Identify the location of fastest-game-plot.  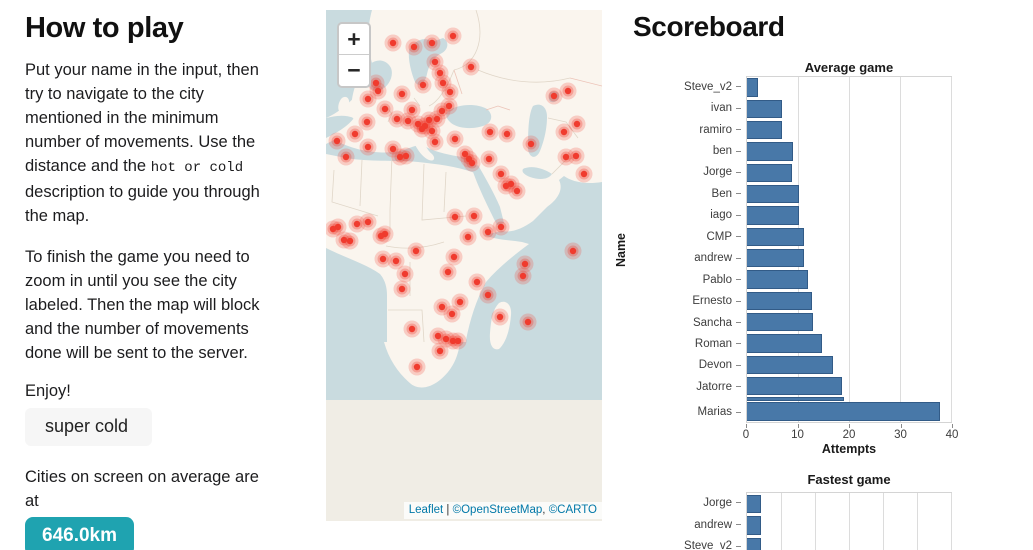
(849, 521).